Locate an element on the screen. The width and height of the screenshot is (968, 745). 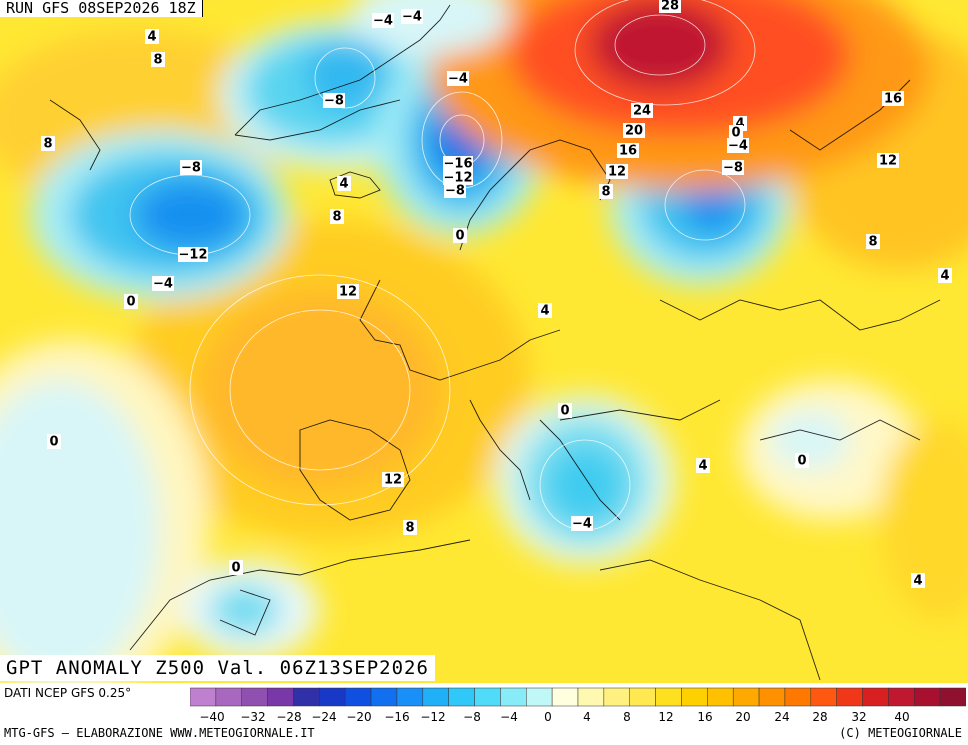
contour-label: 28 is located at coordinates (670, 7).